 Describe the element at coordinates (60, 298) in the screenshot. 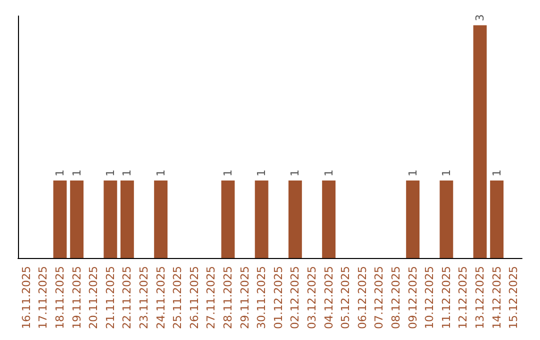

I see `x-tick-label: 18.11.2025` at that location.